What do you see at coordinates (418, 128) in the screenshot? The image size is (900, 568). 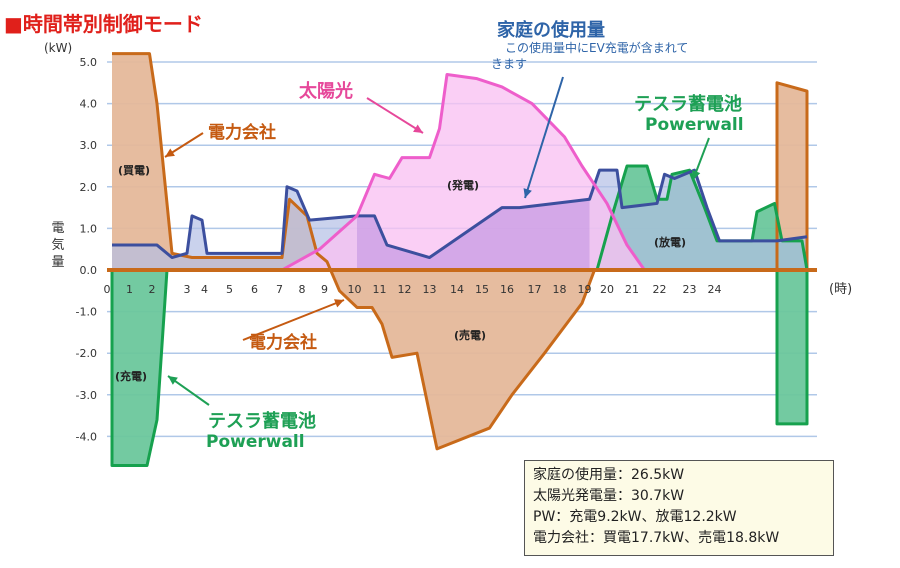 I see `arrow-solar-head` at bounding box center [418, 128].